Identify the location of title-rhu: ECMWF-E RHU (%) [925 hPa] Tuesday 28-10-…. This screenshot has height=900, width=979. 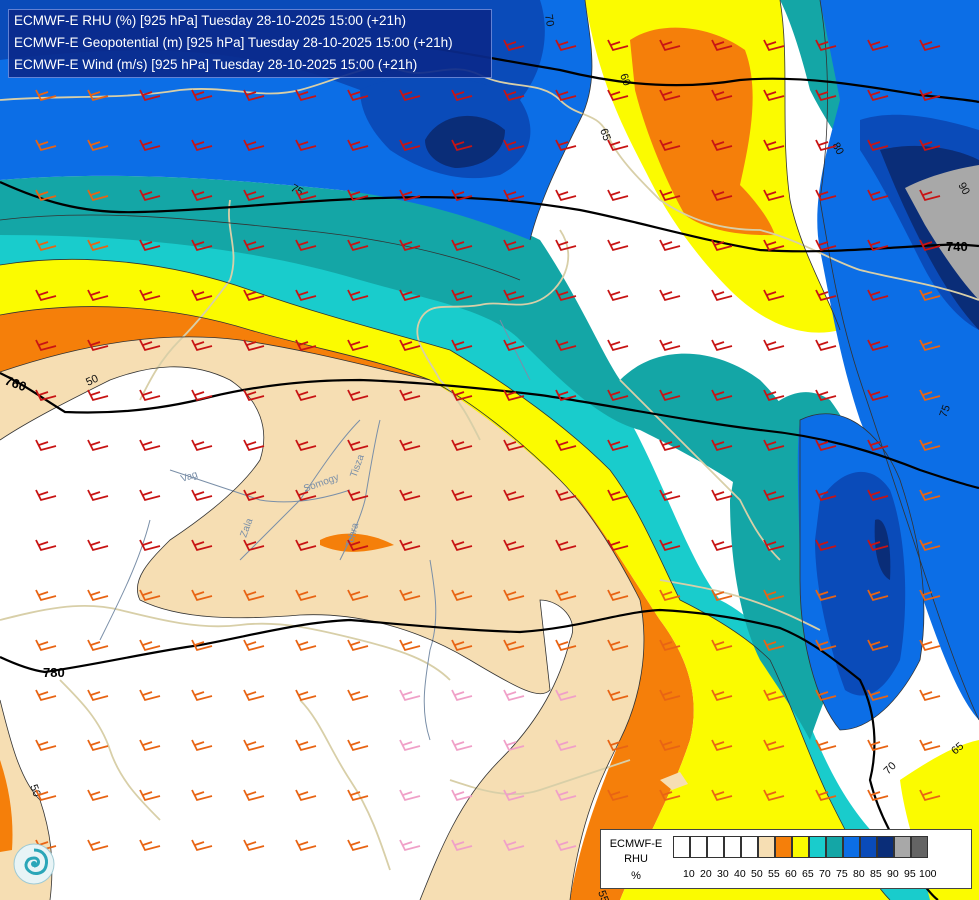
(210, 20).